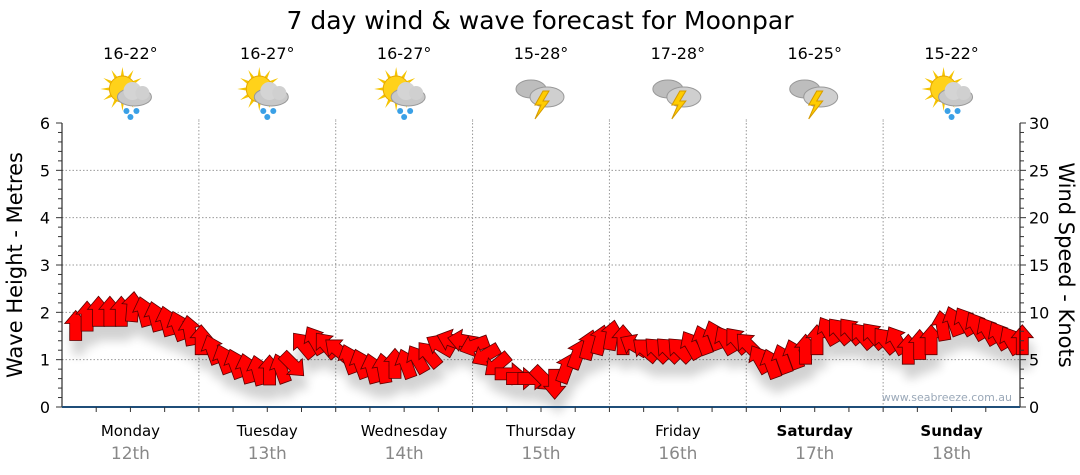 This screenshot has height=475, width=1080. Describe the element at coordinates (815, 431) in the screenshot. I see `day-label: Saturday` at that location.